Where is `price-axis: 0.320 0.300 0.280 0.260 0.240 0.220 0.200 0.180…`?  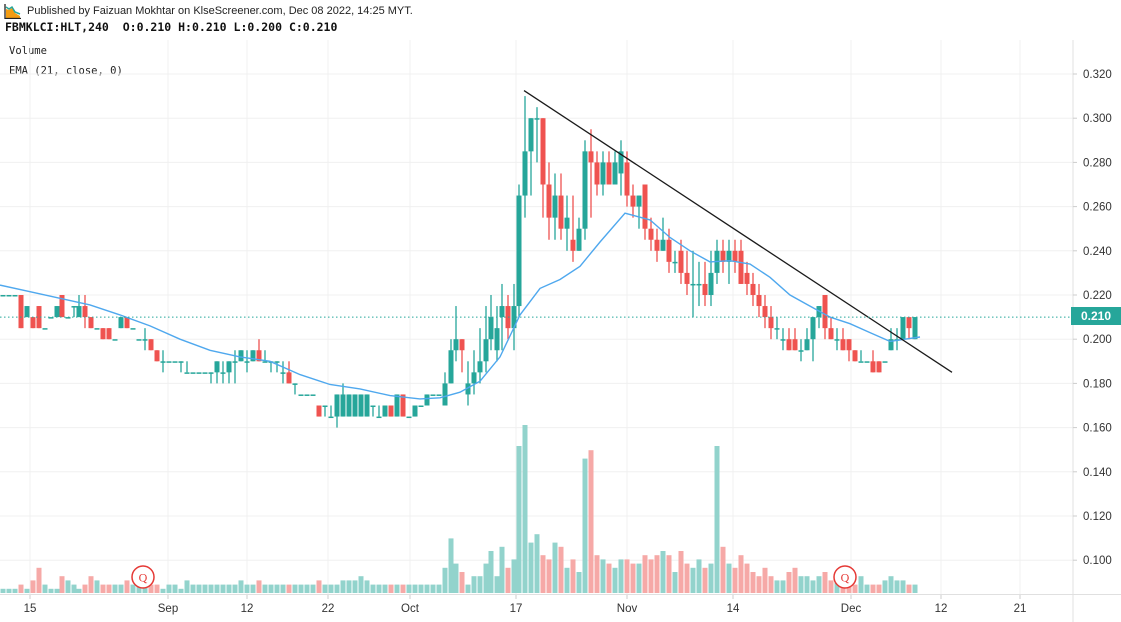
price-axis: 0.320 0.300 0.280 0.260 0.240 0.220 0.200 0.180… is located at coordinates (1092, 318).